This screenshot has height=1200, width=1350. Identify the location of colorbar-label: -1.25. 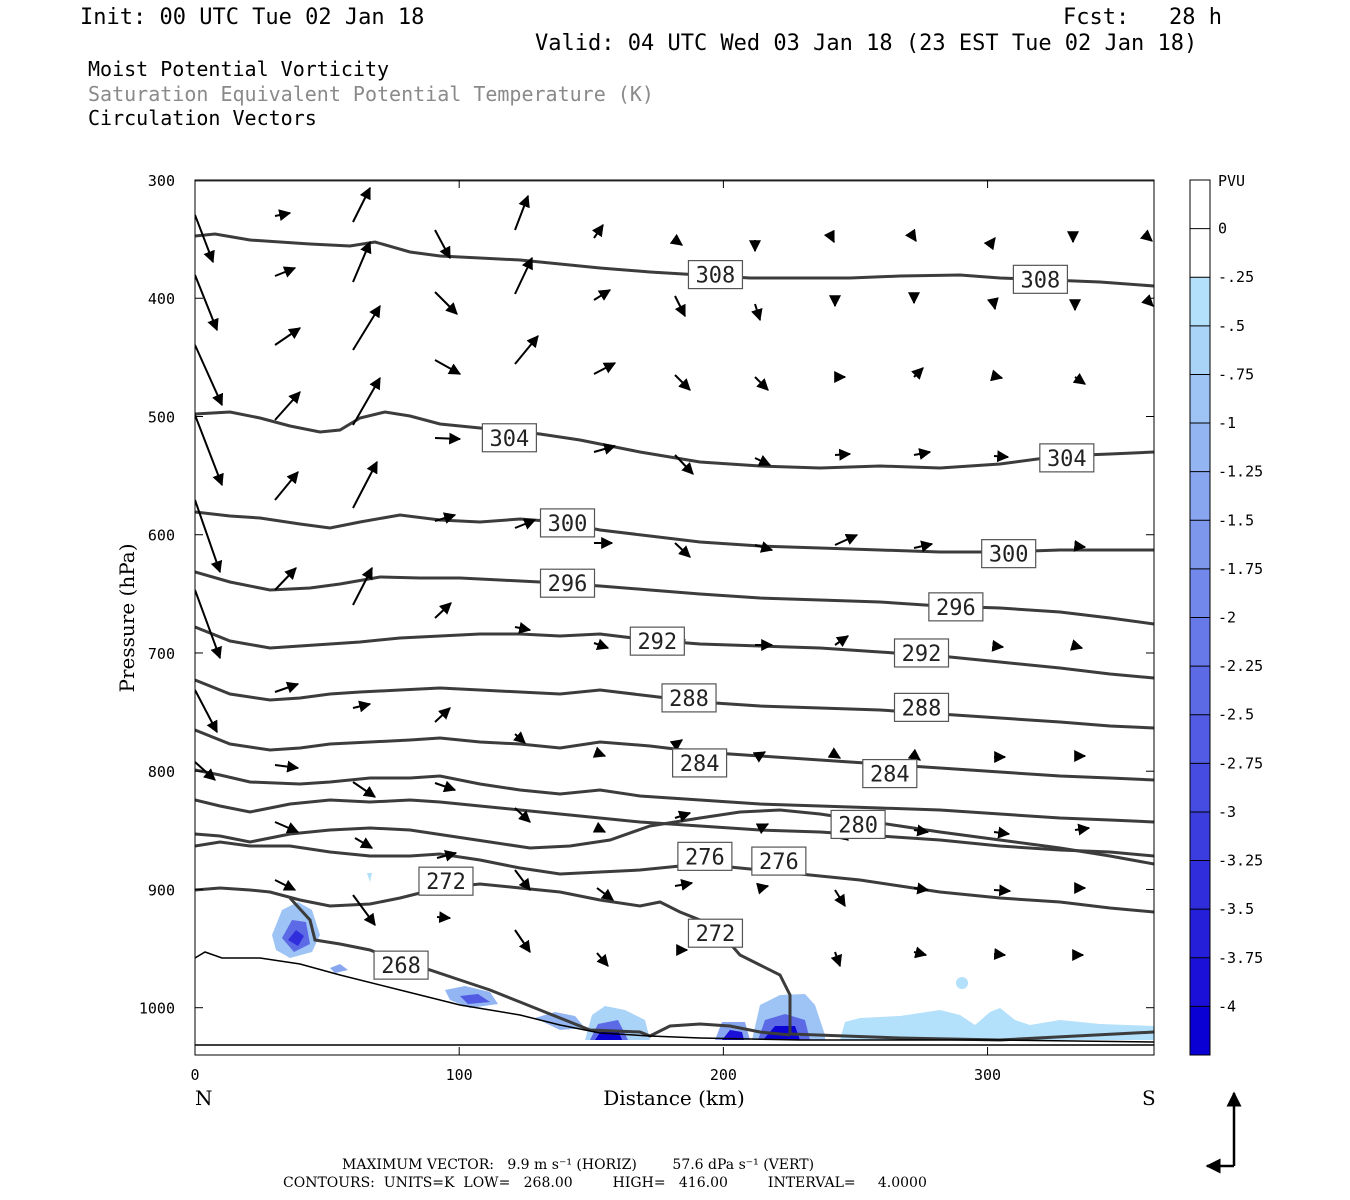
(1240, 472).